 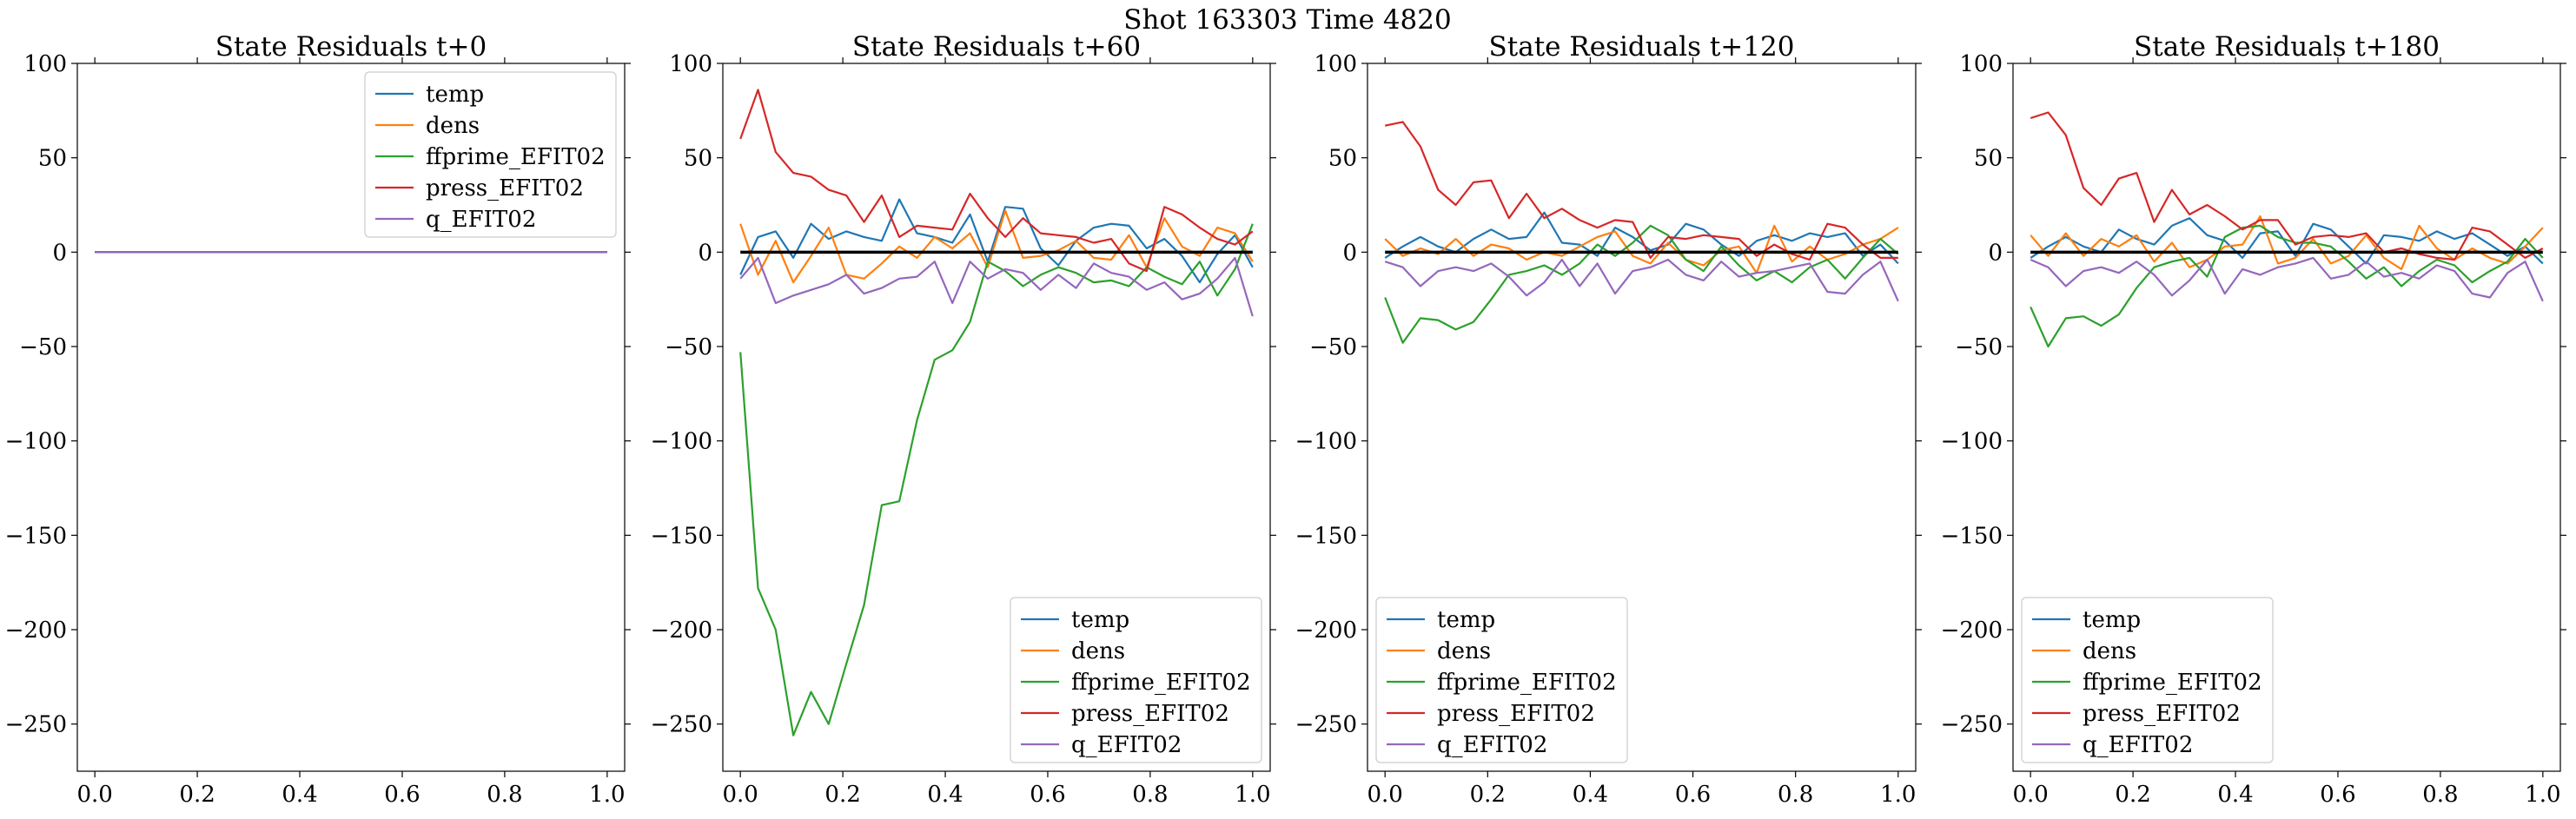 What do you see at coordinates (1642, 47) in the screenshot?
I see `subplot-title: State Residuals t+120` at bounding box center [1642, 47].